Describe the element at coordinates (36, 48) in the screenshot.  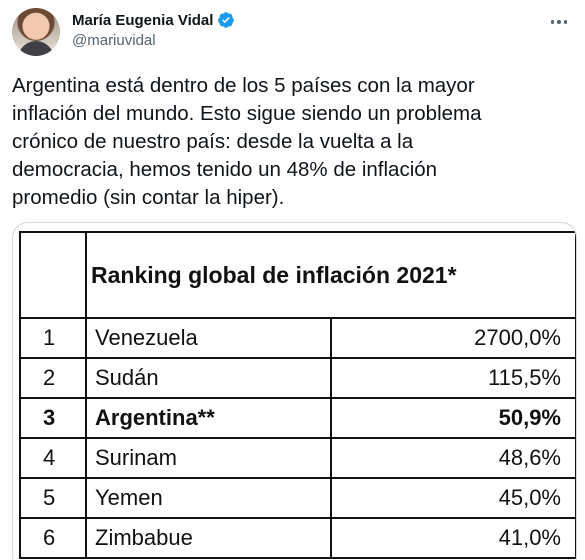
I see `avatar-shoulders` at that location.